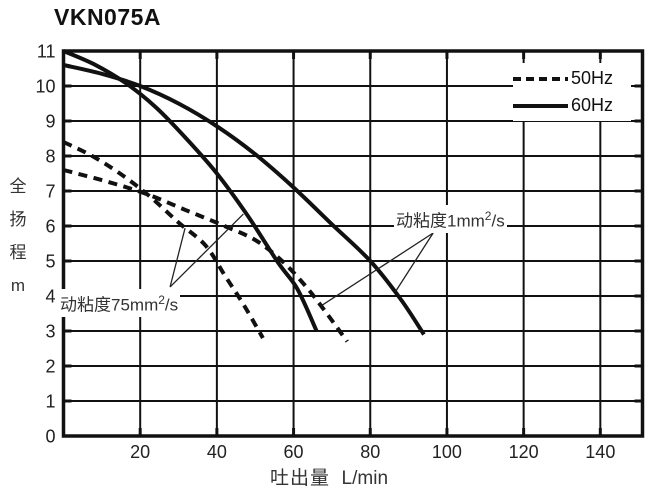  Describe the element at coordinates (50, 437) in the screenshot. I see `y-tick-label: 0` at that location.